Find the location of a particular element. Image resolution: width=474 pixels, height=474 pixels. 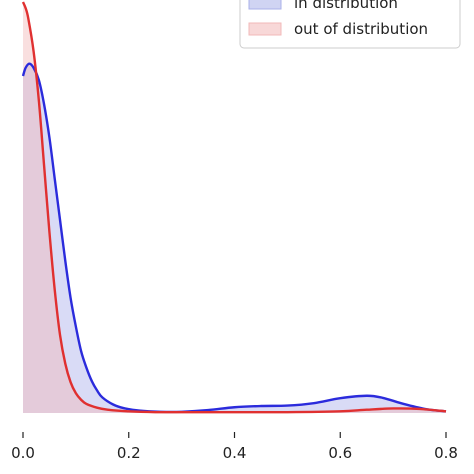

axes: 0.0 0.2 0.4 0.6 0.8 is located at coordinates (234, 447).